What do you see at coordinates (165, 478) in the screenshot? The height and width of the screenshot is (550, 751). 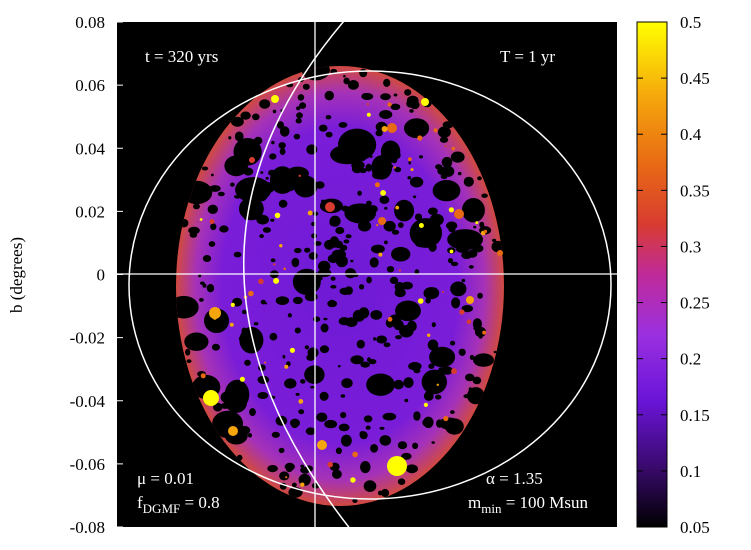 I see `mu-annotation: μ = 0.01` at bounding box center [165, 478].